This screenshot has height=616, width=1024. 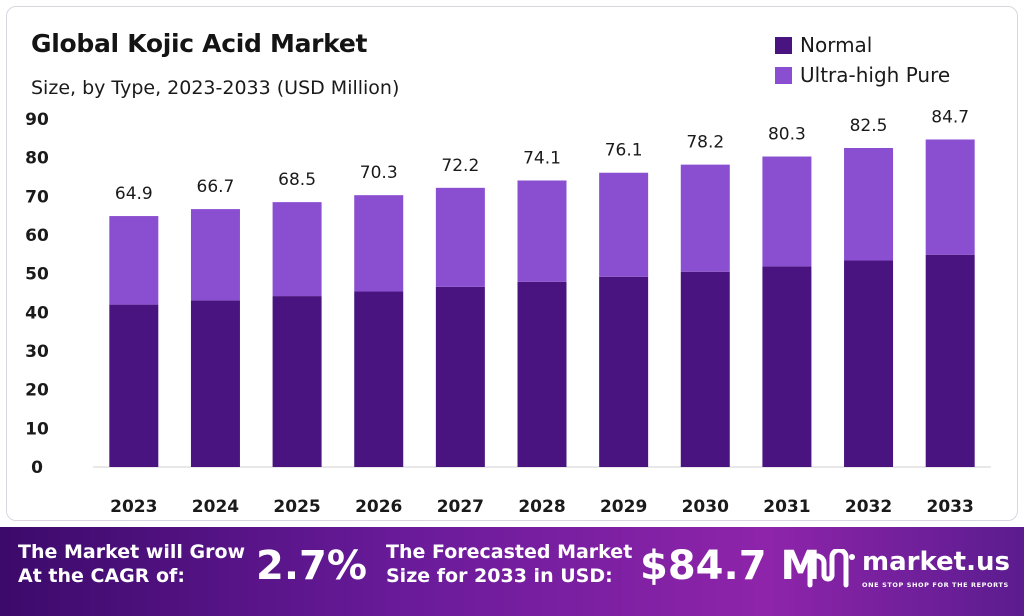 What do you see at coordinates (509, 552) in the screenshot?
I see `forecast-label-line1: The Forecasted Market` at bounding box center [509, 552].